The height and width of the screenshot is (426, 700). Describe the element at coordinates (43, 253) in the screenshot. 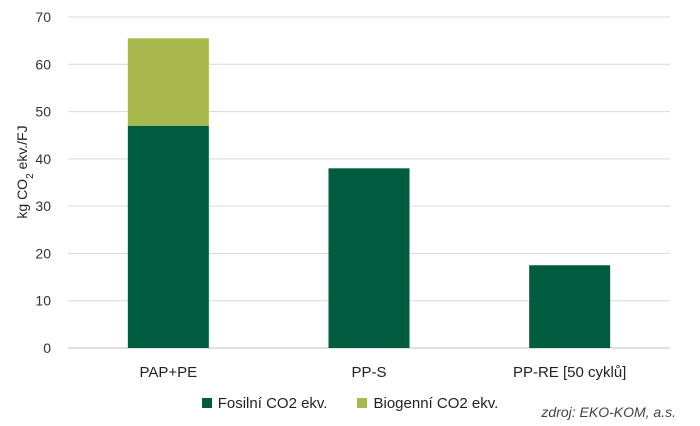

I see `y-tick-label: 20` at that location.